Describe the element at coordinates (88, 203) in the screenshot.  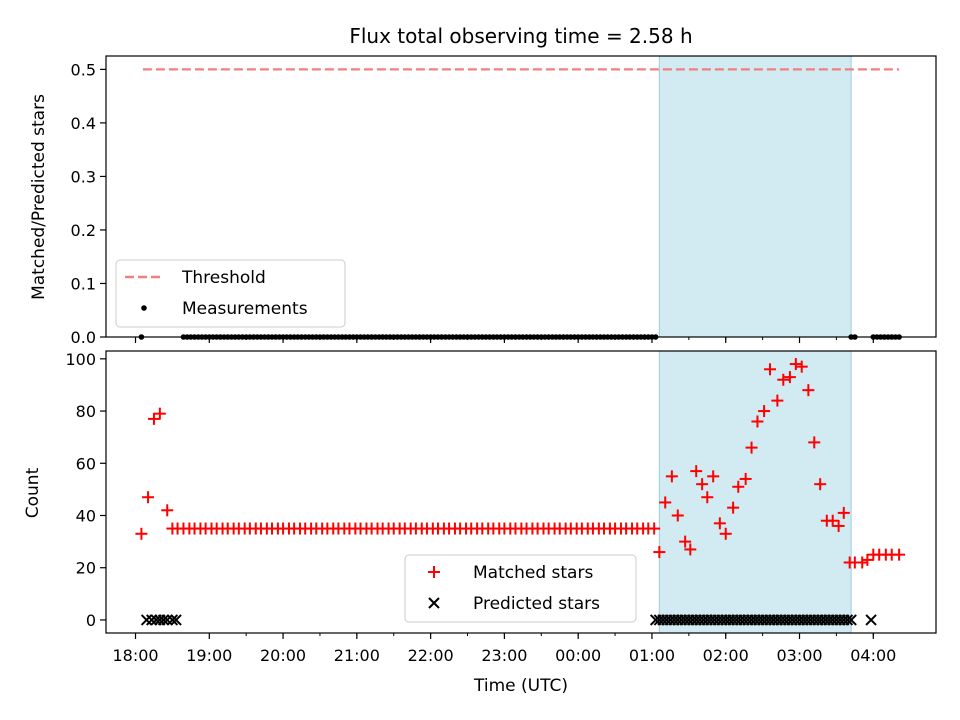
I see `top-y-axis: 0.0 0.1 0.2 0.3 0.4 0.5` at that location.